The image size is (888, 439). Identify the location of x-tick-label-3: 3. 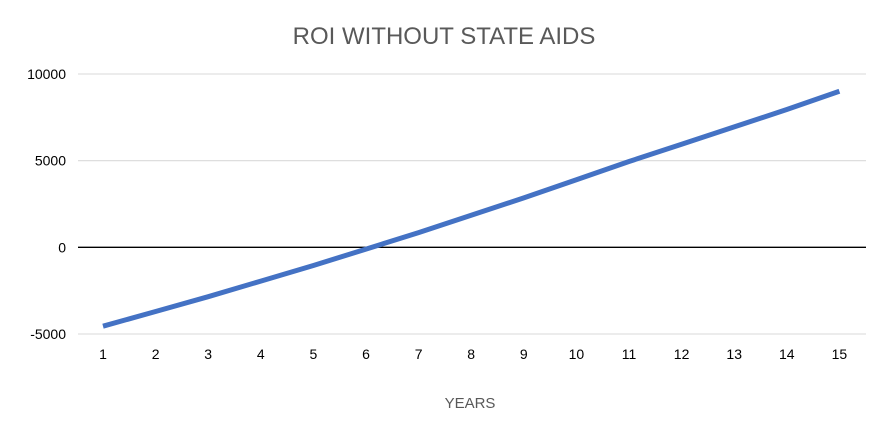
(208, 354).